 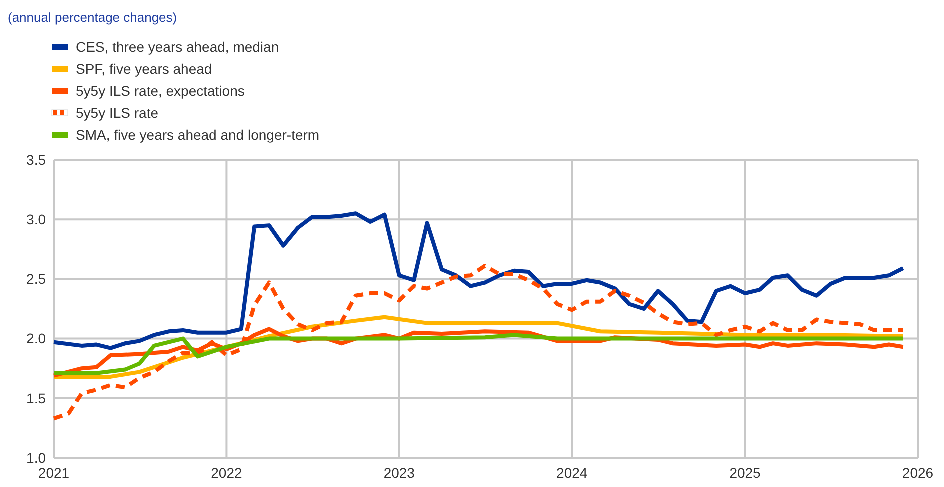 What do you see at coordinates (572, 473) in the screenshot?
I see `x-tick-label: 2024` at bounding box center [572, 473].